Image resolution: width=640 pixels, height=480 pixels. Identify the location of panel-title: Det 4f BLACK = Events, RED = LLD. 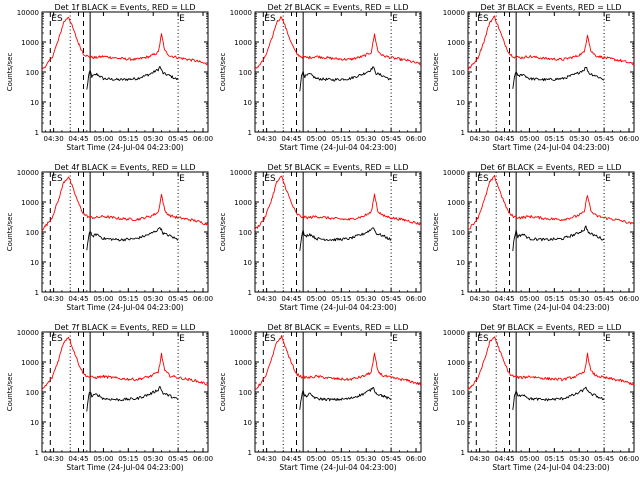
(124, 167).